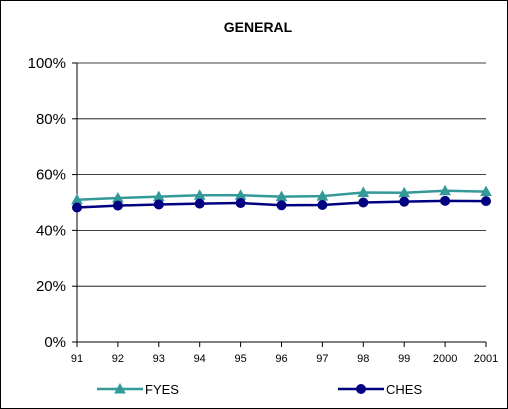 The width and height of the screenshot is (508, 409). Describe the element at coordinates (259, 389) in the screenshot. I see `legend: FYES CHES` at that location.